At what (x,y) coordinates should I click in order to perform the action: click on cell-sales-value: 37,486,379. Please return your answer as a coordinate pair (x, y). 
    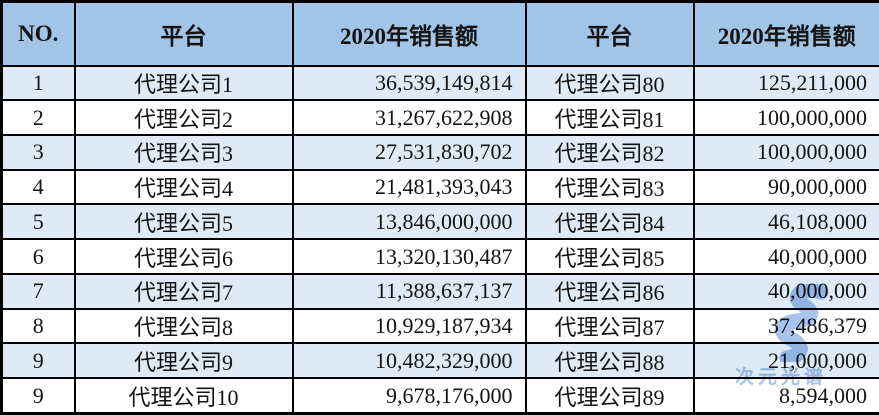
    Looking at the image, I should click on (785, 326).